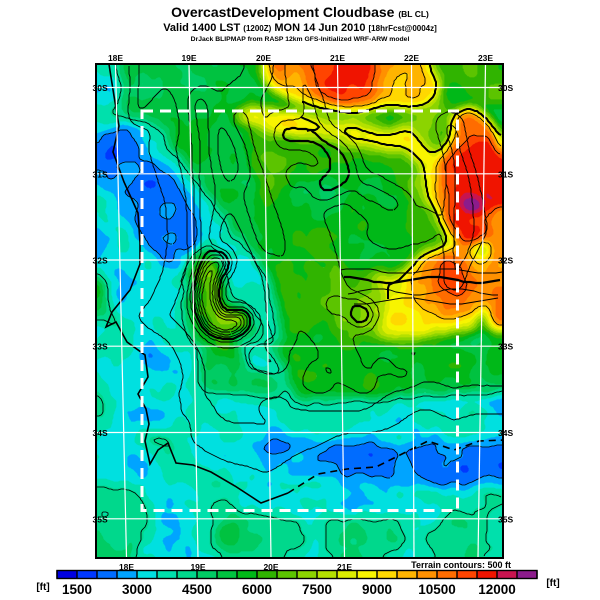 This screenshot has width=600, height=600. Describe the element at coordinates (437, 589) in the screenshot. I see `svg-text: 10500` at that location.